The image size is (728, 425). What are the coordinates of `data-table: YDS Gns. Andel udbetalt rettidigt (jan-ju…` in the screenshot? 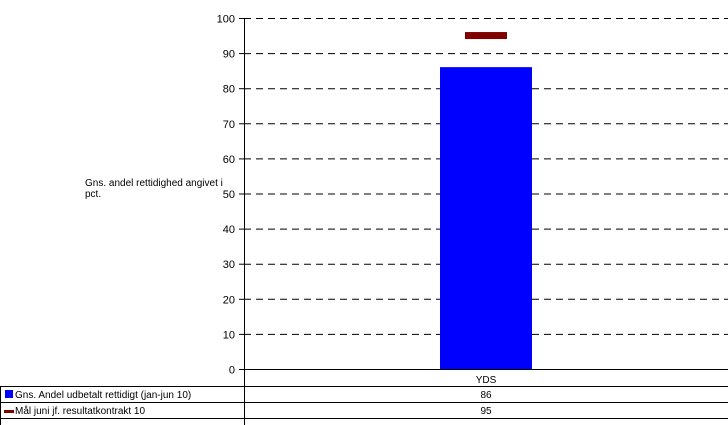 It's located at (364, 397).